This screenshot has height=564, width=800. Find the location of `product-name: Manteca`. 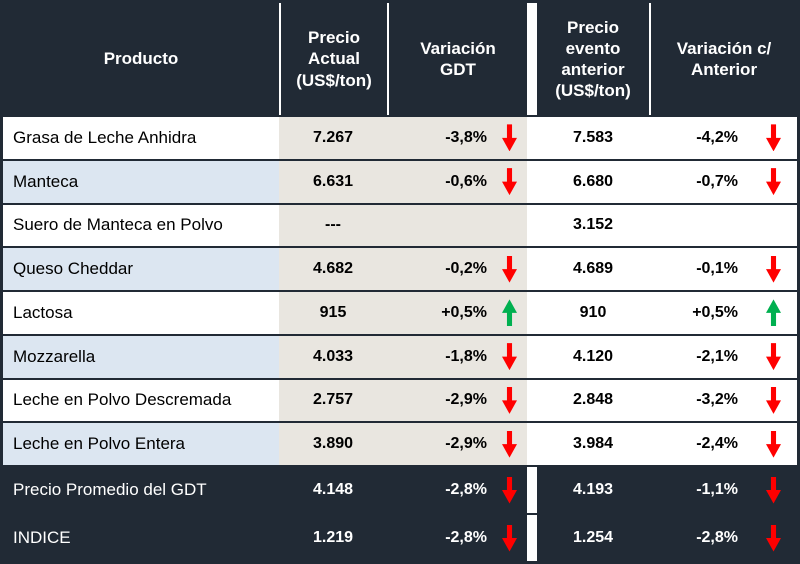

product-name: Manteca is located at coordinates (141, 181).